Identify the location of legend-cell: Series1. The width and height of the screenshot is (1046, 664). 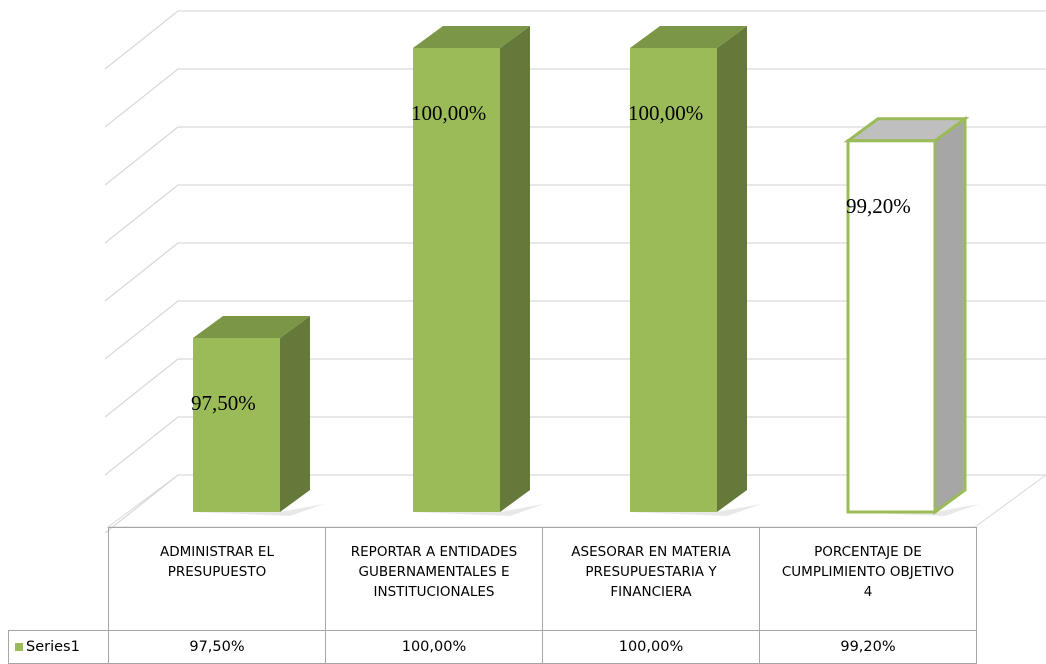
(58, 647).